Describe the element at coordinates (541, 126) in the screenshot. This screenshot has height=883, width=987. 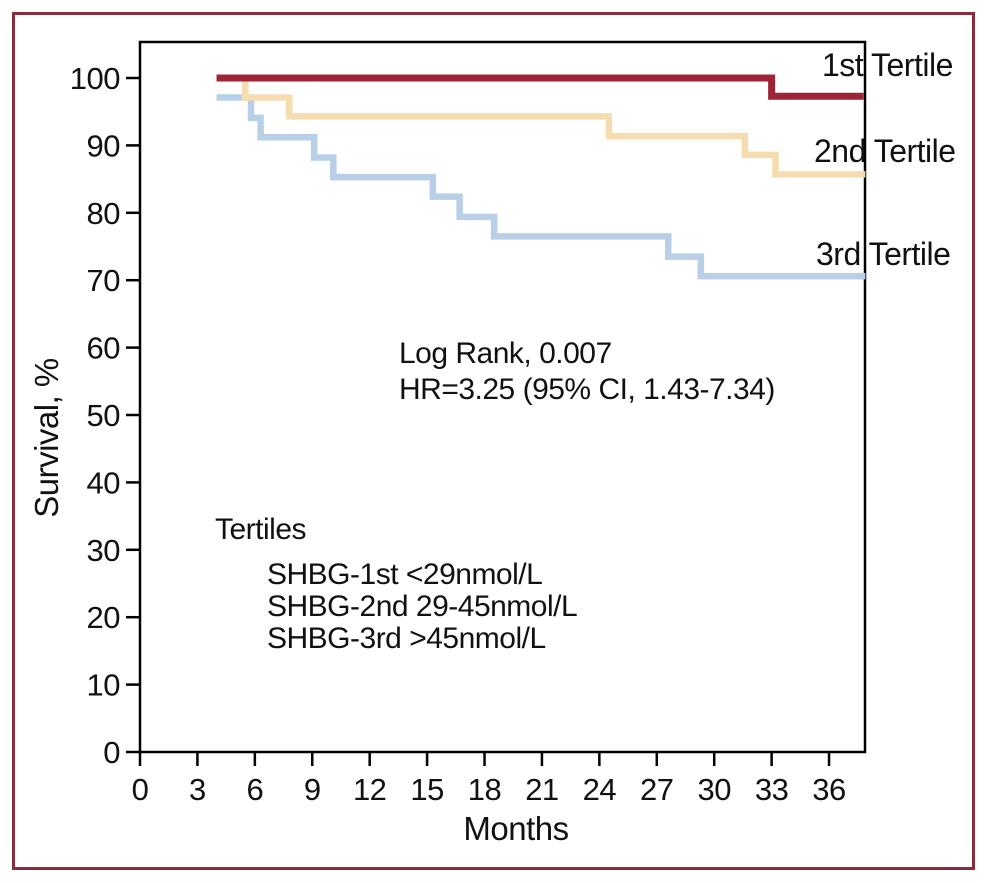
I see `curve-2nd-tertile` at that location.